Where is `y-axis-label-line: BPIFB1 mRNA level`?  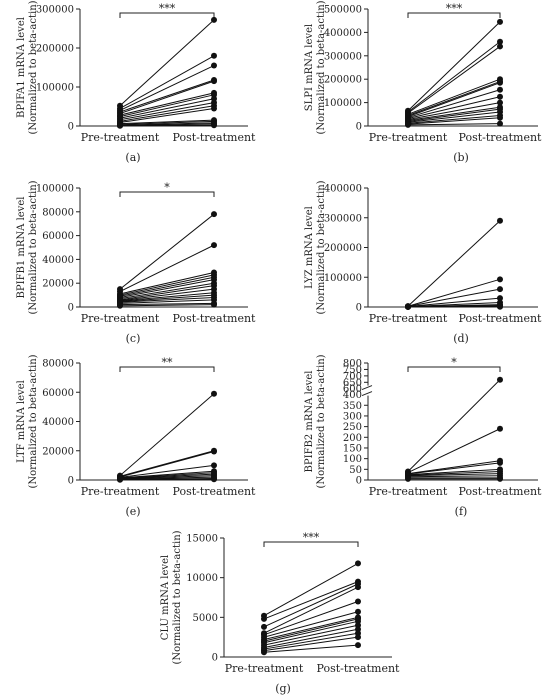 y-axis-label-line: BPIFB1 mRNA level is located at coordinates (21, 248).